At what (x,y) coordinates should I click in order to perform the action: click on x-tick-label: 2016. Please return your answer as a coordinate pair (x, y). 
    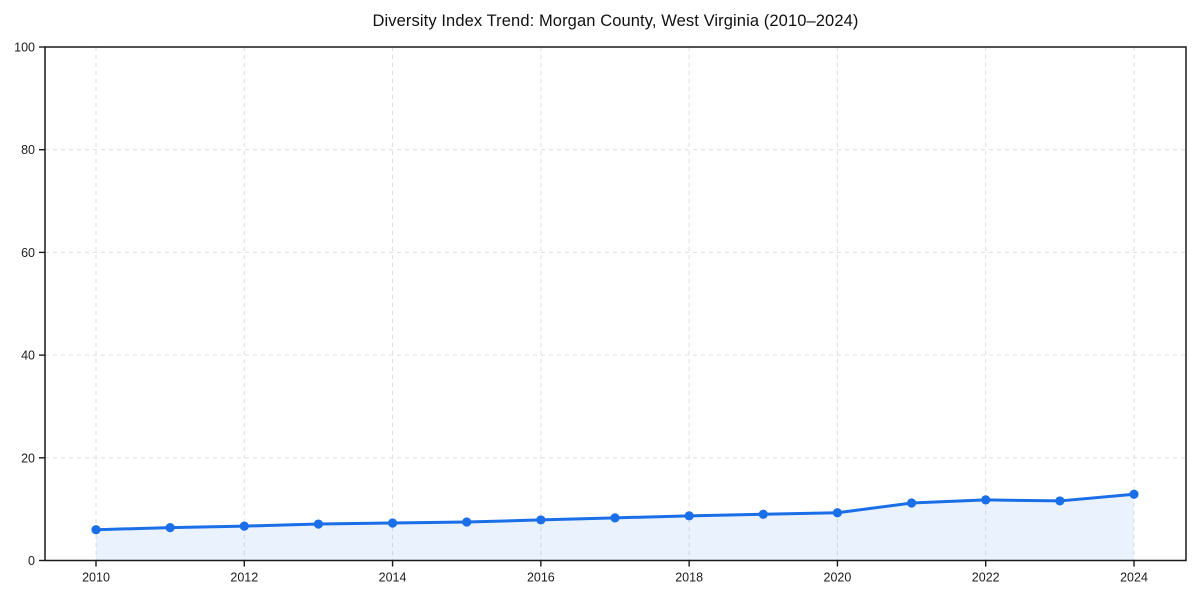
    Looking at the image, I should click on (541, 578).